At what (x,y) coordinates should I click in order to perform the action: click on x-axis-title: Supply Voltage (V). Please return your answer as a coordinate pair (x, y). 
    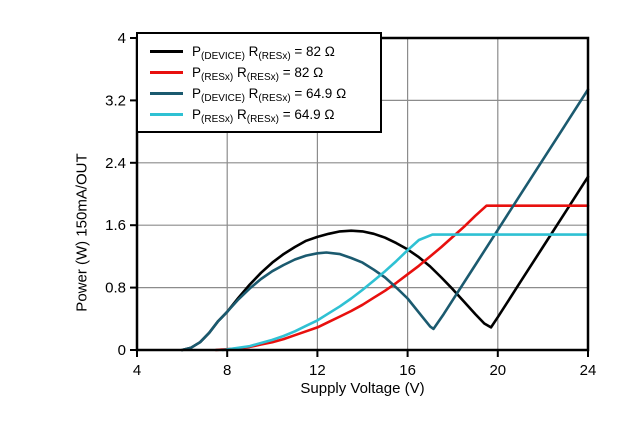
    Looking at the image, I should click on (362, 388).